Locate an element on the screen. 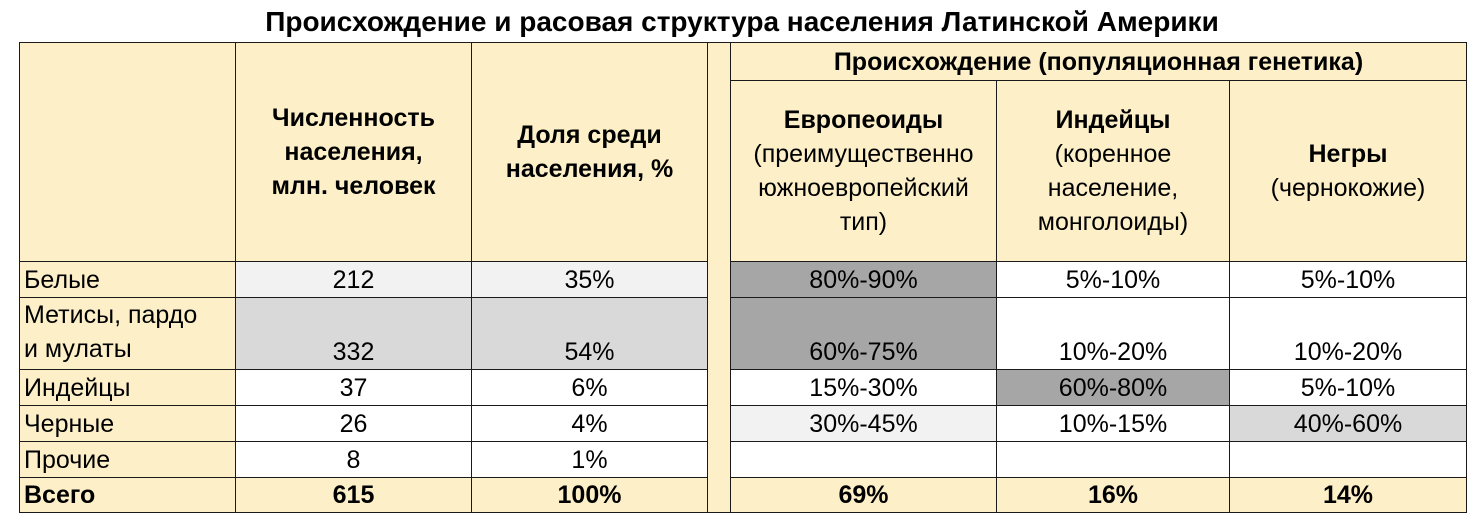 The width and height of the screenshot is (1484, 527). header-corner is located at coordinates (127, 152).